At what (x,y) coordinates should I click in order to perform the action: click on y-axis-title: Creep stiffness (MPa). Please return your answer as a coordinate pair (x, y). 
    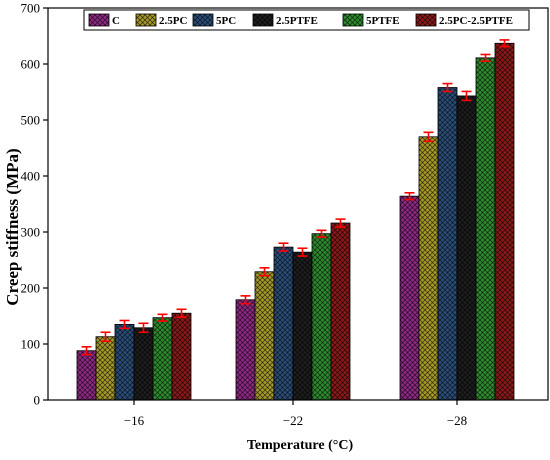
    Looking at the image, I should click on (12, 226).